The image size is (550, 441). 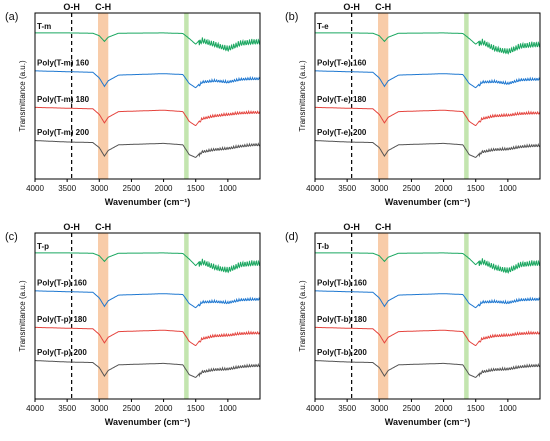 I want to click on series-label-1: Poly(T-b) 160, so click(x=342, y=282).